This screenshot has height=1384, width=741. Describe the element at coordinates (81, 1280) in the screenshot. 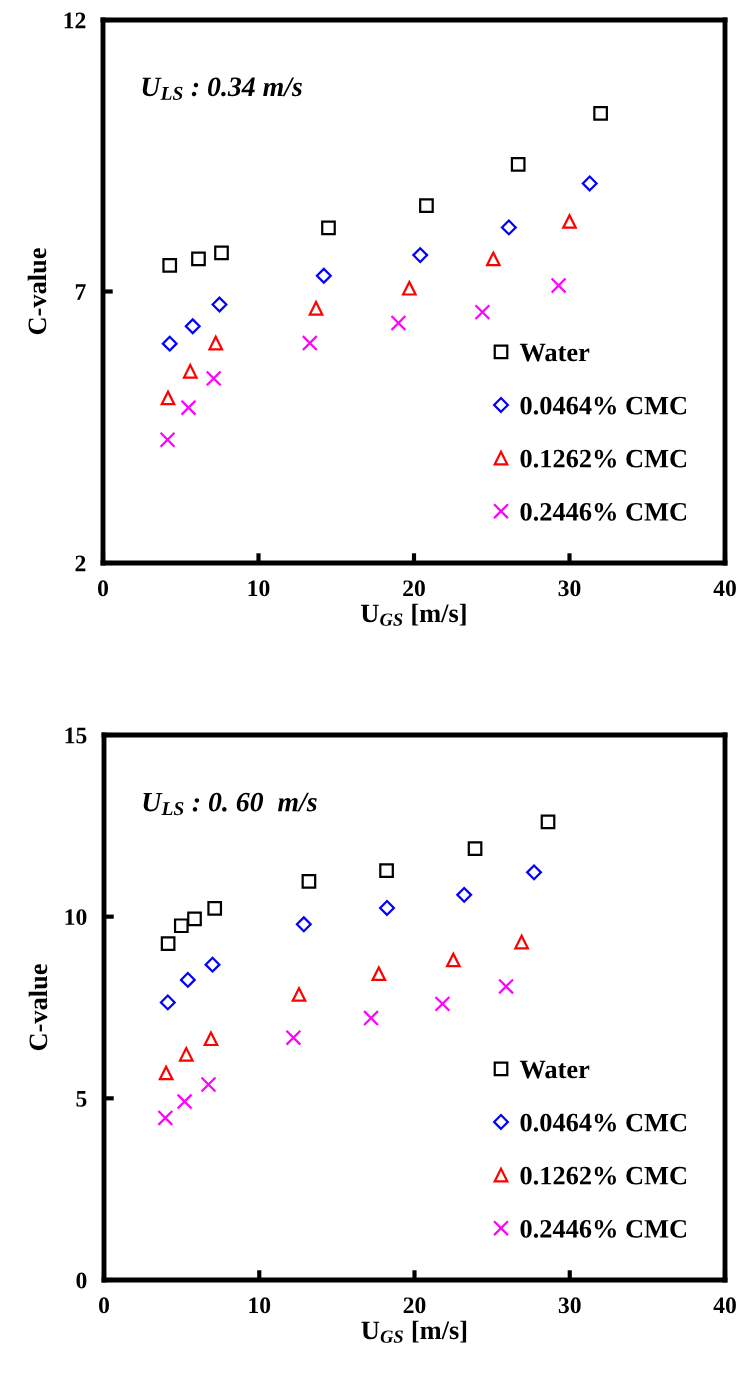

I see `y-tick-label: 0` at that location.